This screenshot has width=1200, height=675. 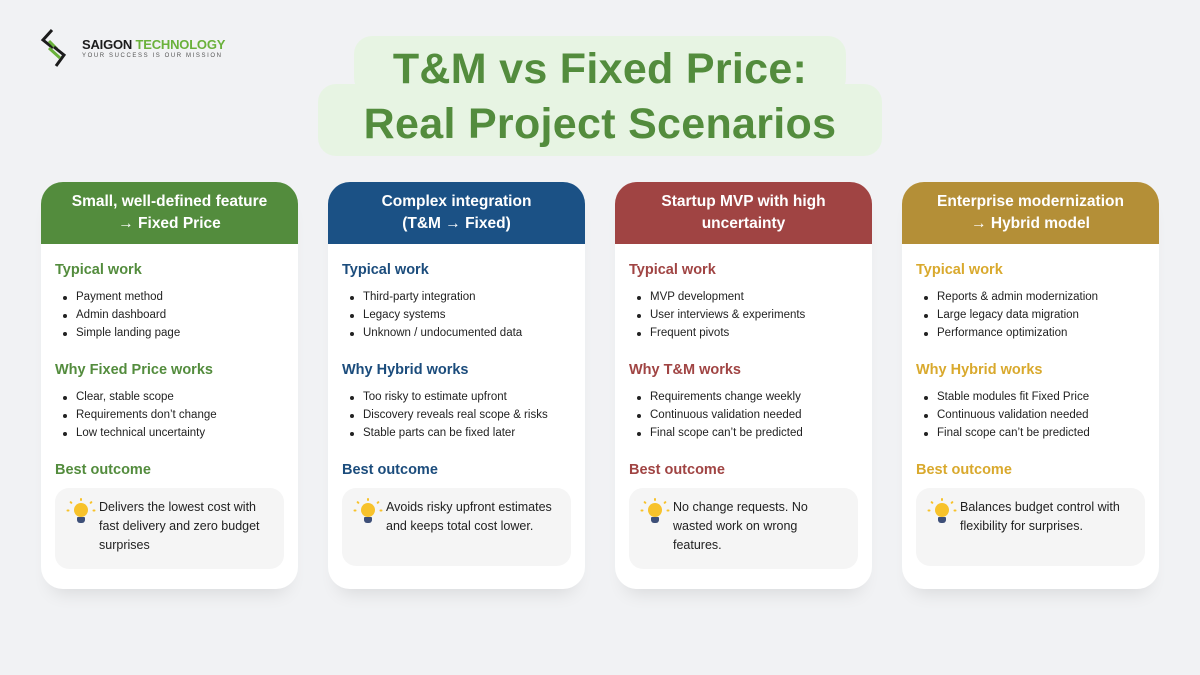 What do you see at coordinates (134, 370) in the screenshot?
I see `why-works-title: Why Fixed Price works` at bounding box center [134, 370].